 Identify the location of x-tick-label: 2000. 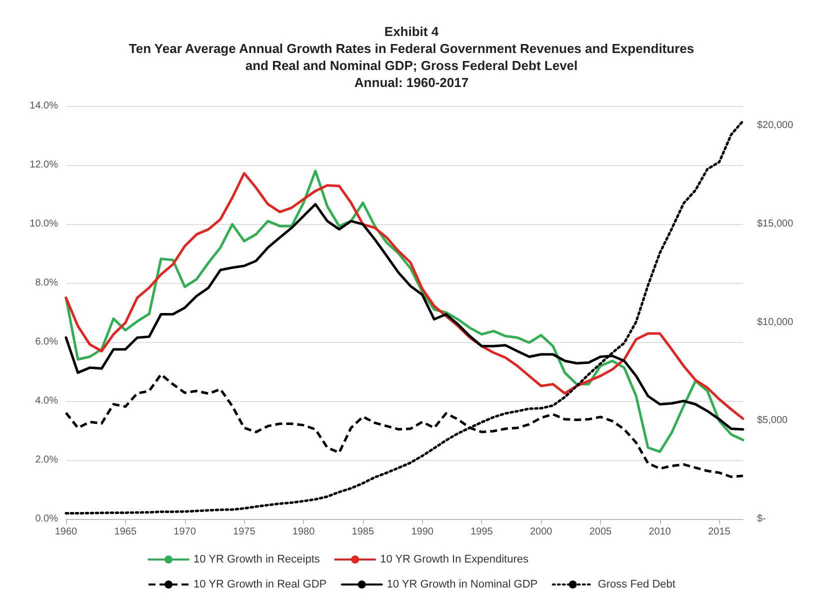
(541, 532).